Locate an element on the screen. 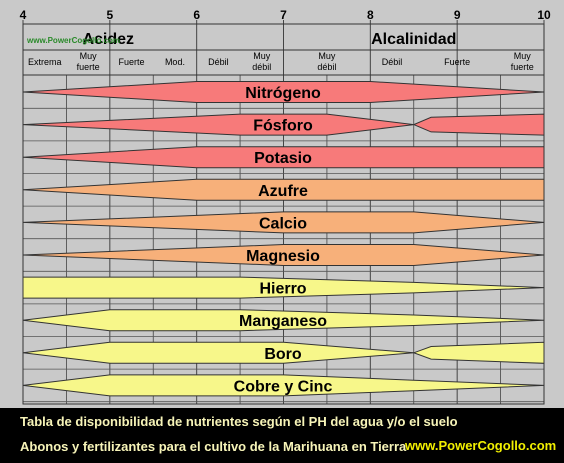 Image resolution: width=564 pixels, height=463 pixels. nutrient-label: Cobre y Cinc is located at coordinates (283, 386).